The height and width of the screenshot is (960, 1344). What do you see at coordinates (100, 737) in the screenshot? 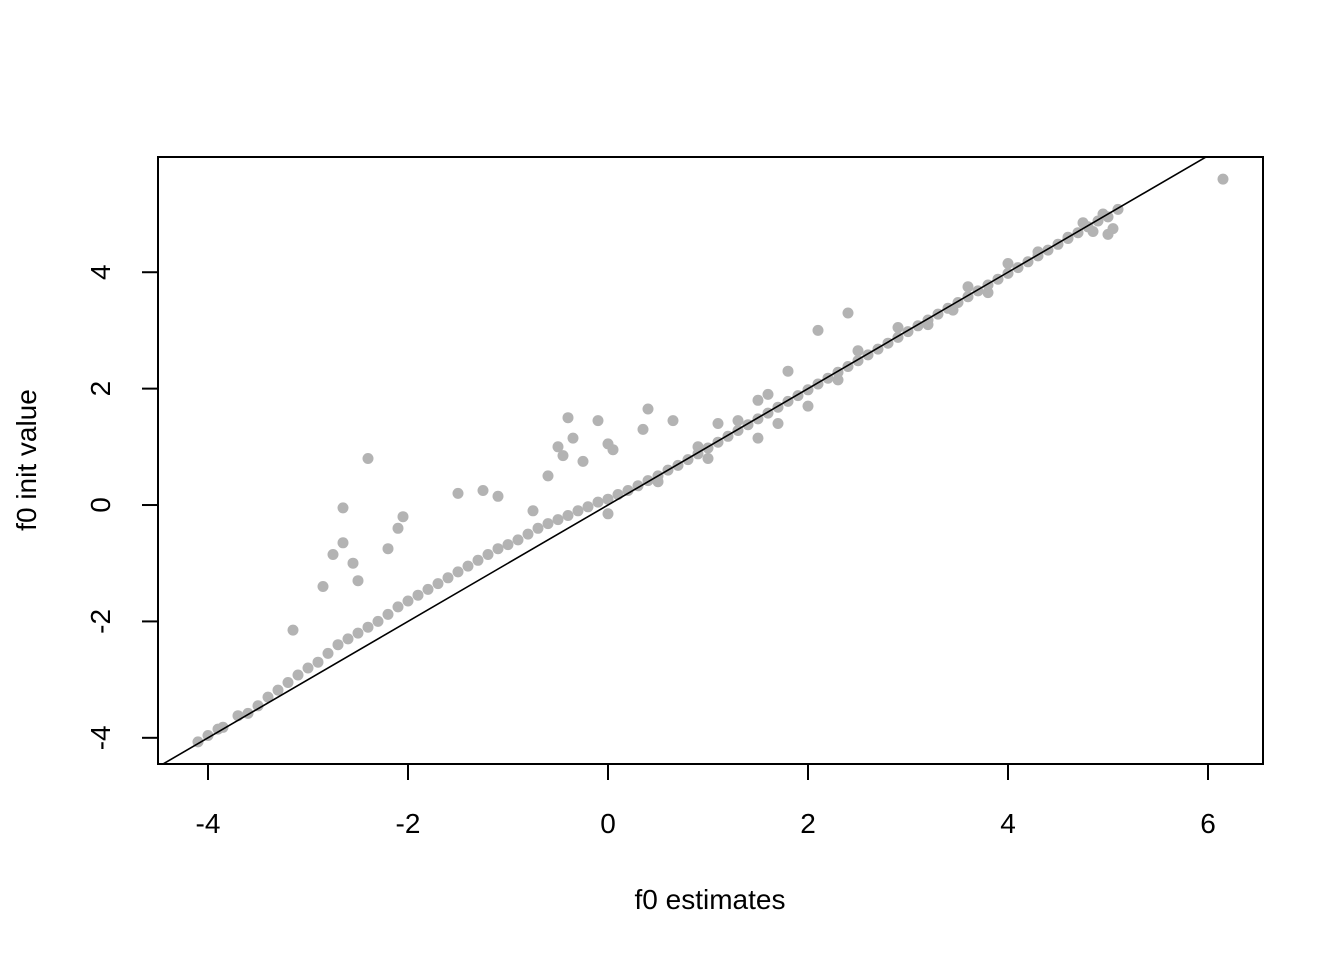
I see `y-tick-label: -4` at bounding box center [100, 737].